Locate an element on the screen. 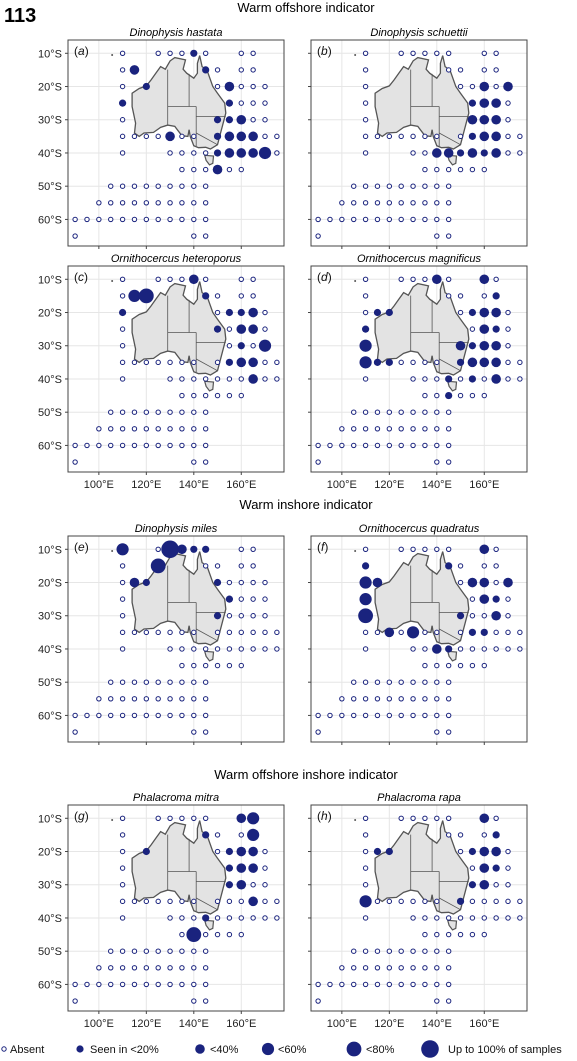 The image size is (577, 1061). state-border is located at coordinates (207, 365).